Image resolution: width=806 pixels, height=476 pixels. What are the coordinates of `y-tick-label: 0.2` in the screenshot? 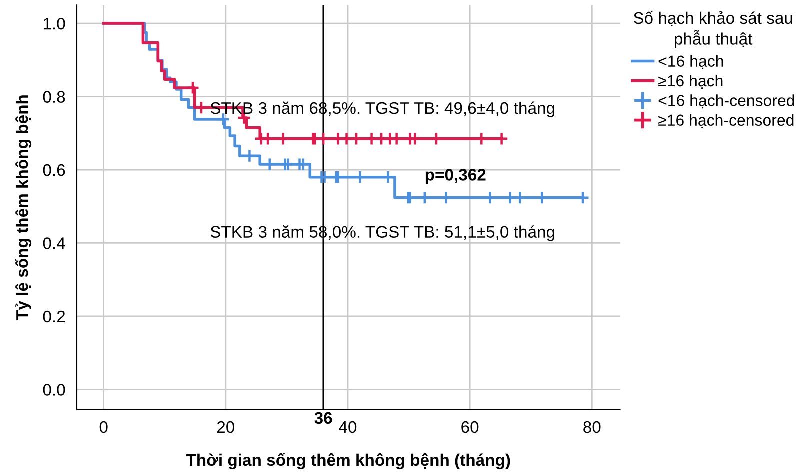 It's located at (54, 316).